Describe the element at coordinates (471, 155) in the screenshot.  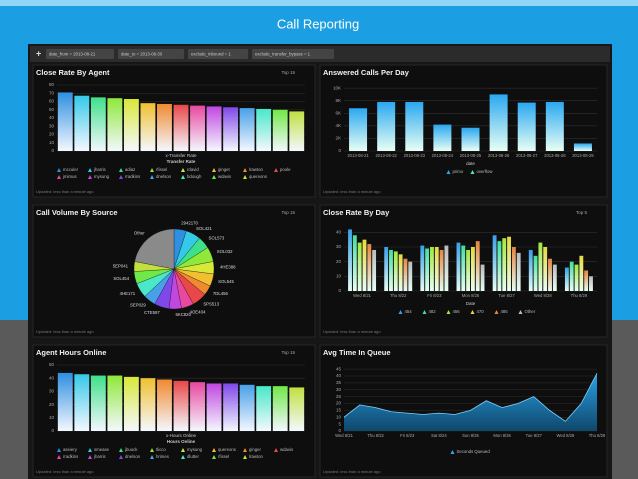
I see `x-tick-label: 2013-08-25` at that location.